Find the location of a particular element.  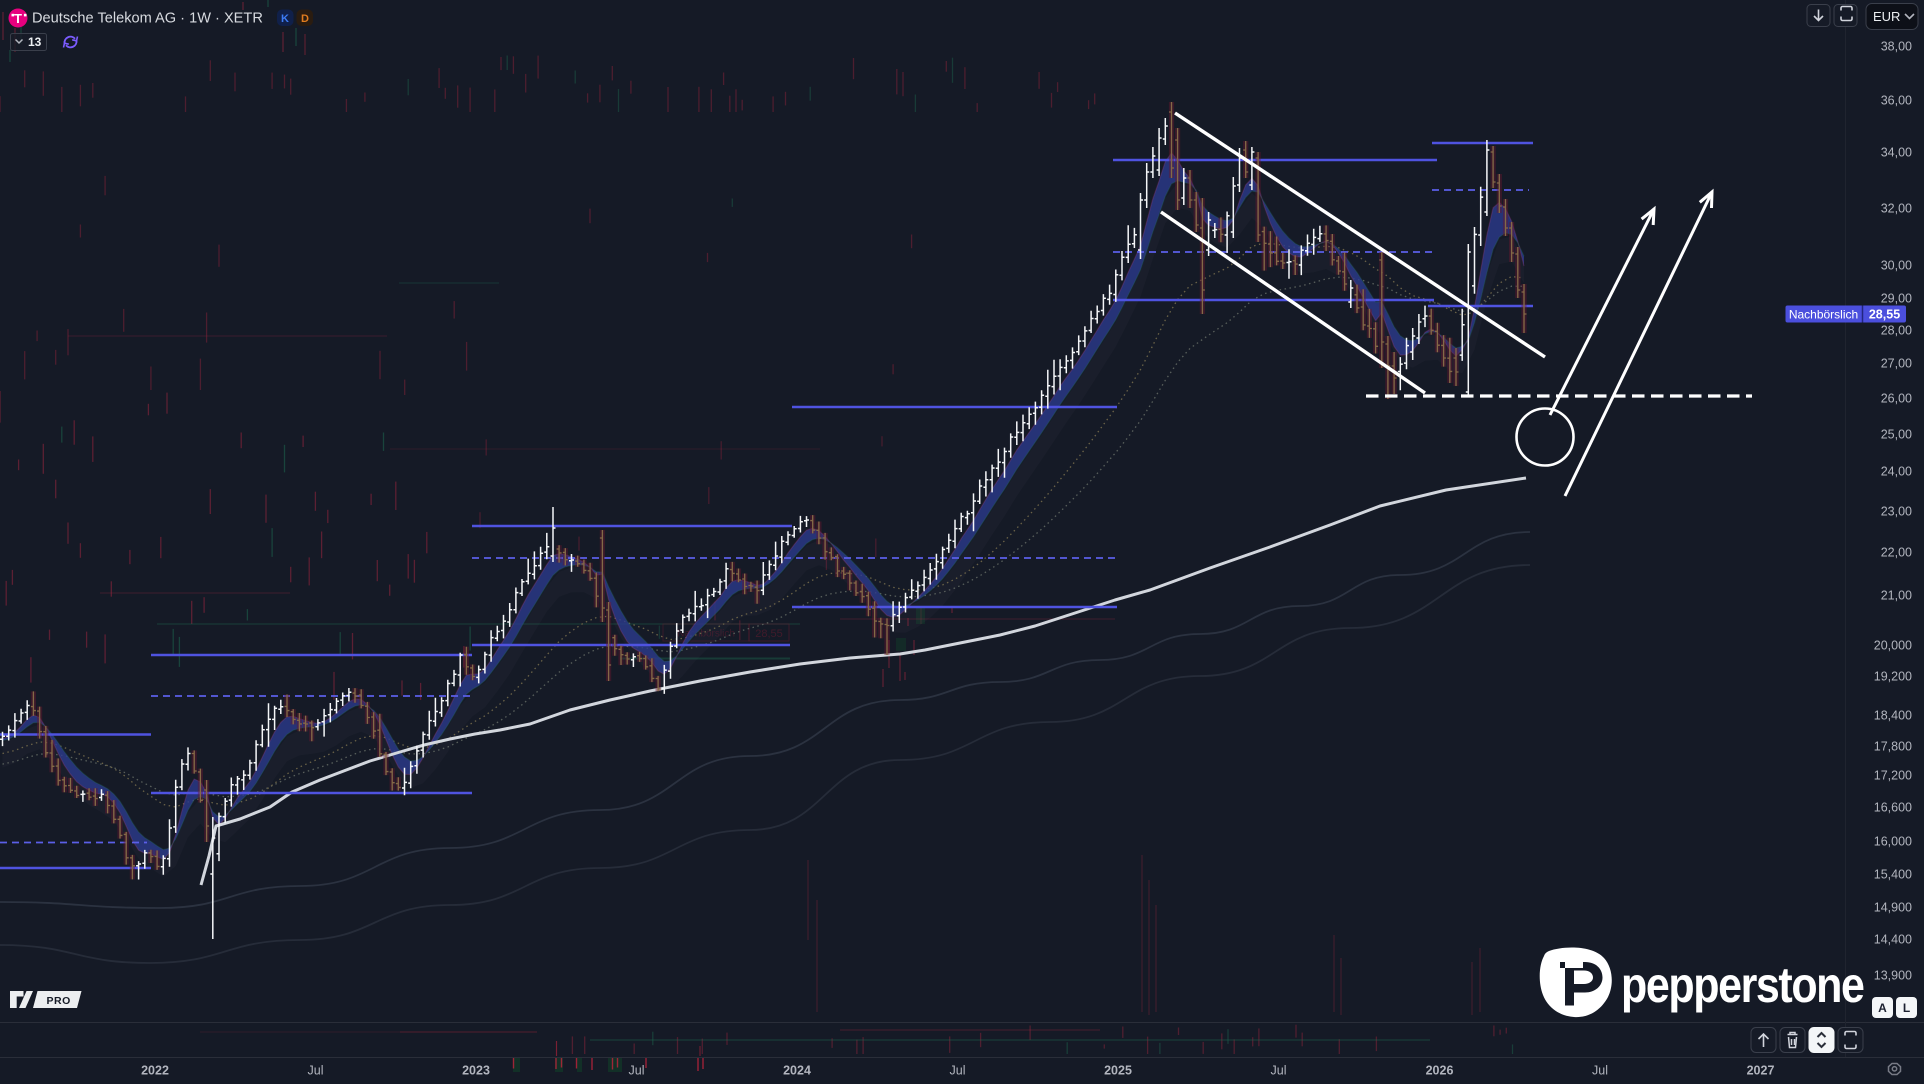

svg-text: 23,00 is located at coordinates (1896, 512).